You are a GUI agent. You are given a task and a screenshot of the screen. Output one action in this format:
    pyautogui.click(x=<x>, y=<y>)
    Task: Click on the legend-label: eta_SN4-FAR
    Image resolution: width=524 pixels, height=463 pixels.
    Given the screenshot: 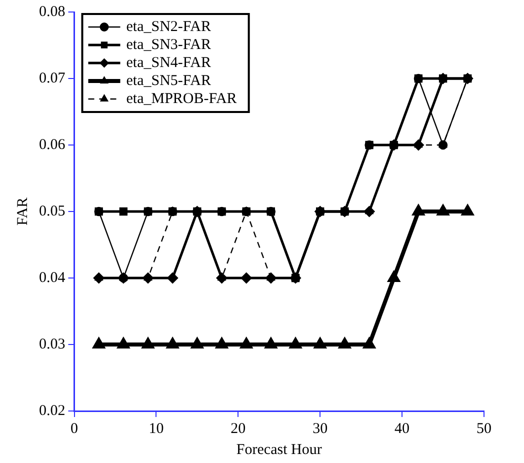 What is the action you would take?
    pyautogui.click(x=168, y=62)
    